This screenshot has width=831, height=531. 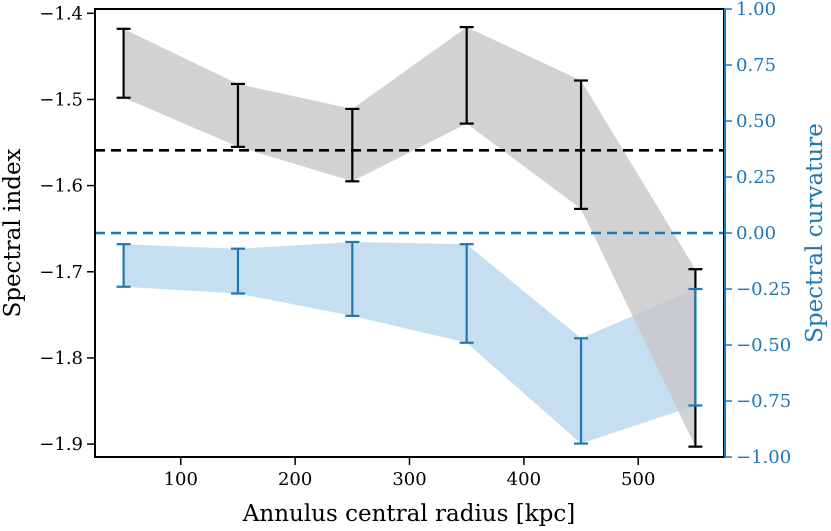 What do you see at coordinates (638, 479) in the screenshot?
I see `x-tick-label: 500` at bounding box center [638, 479].